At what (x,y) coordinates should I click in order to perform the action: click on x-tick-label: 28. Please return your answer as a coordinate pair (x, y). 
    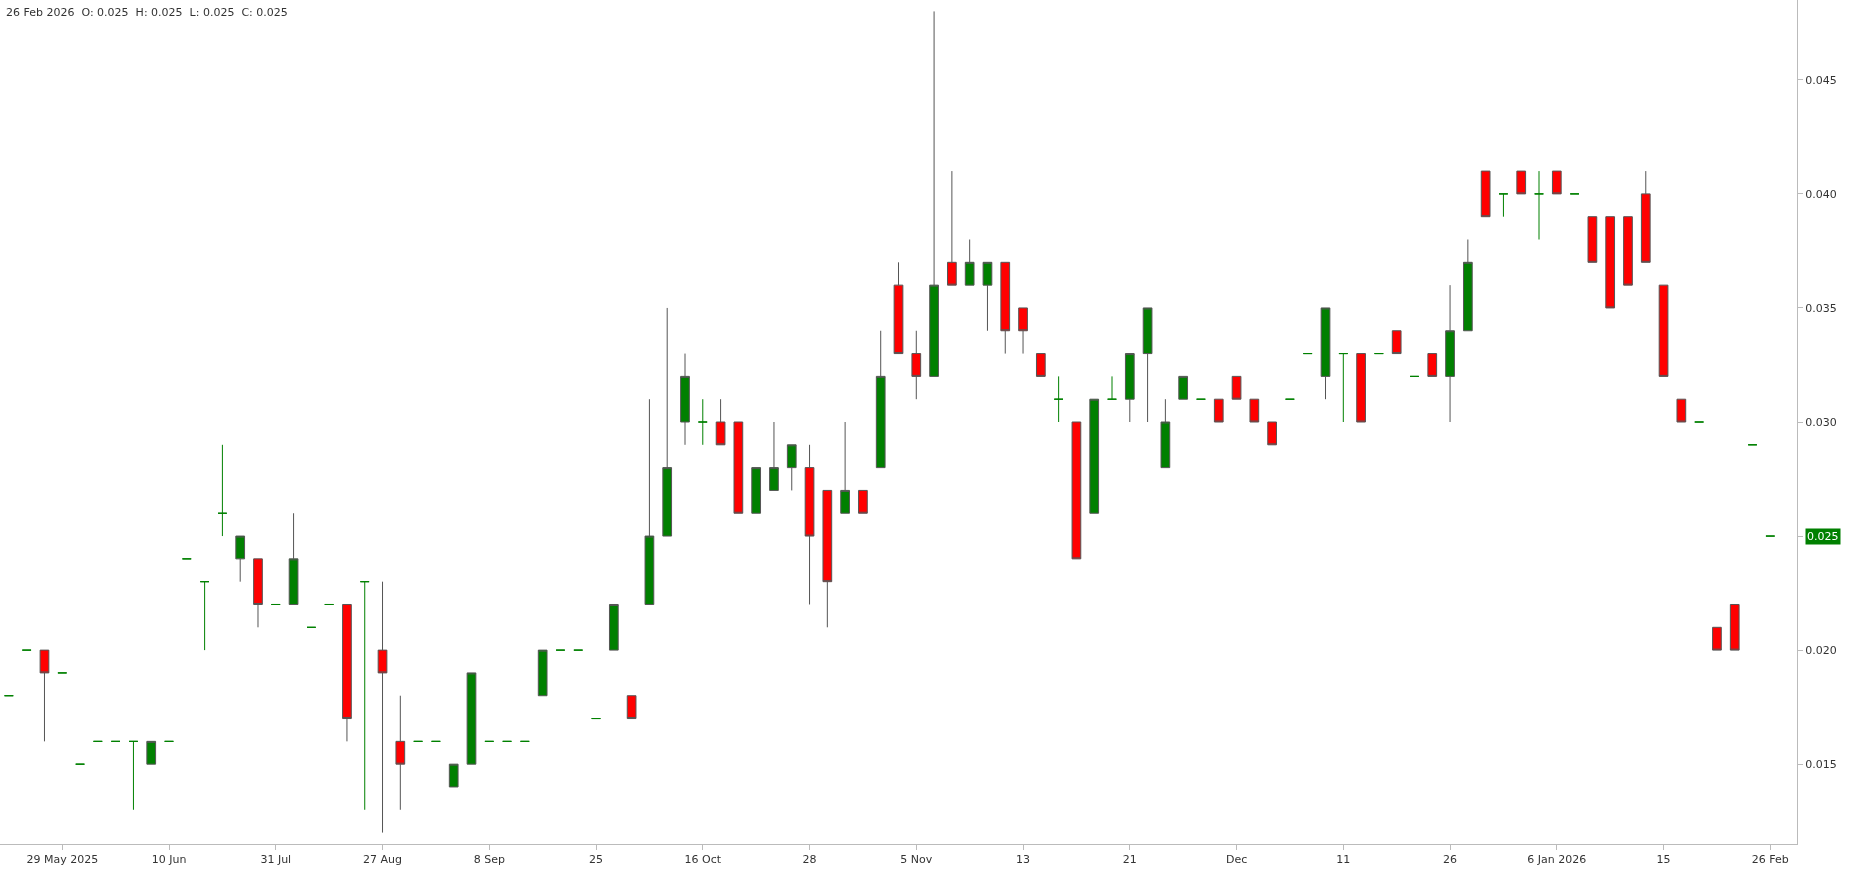
    Looking at the image, I should click on (809, 860).